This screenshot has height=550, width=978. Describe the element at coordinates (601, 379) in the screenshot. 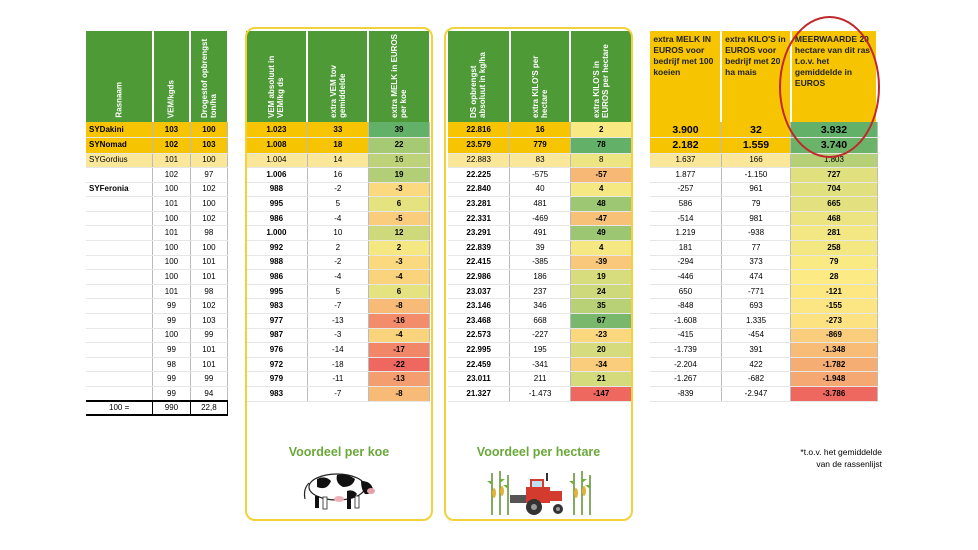

I see `cell-extra-kilos-euros: 21` at that location.